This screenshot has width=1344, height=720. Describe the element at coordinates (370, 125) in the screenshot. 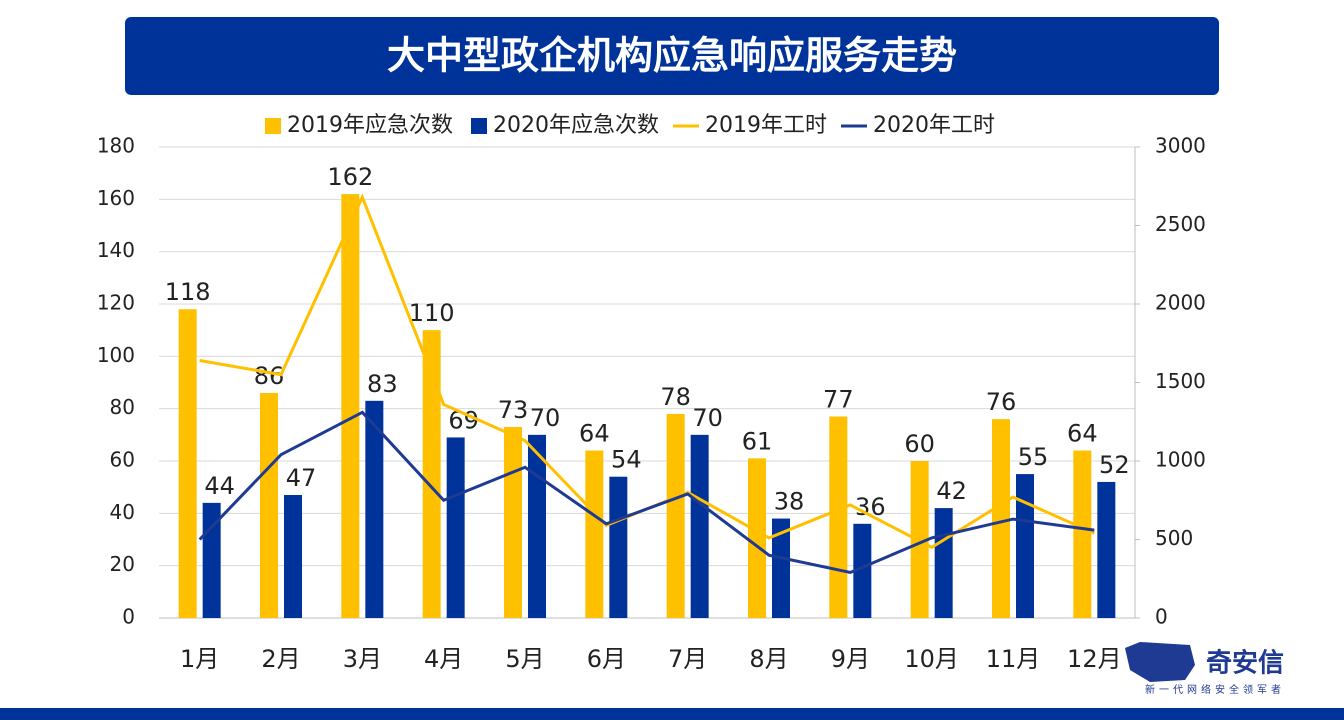

I see `legend-label: 2019年应急次数` at that location.